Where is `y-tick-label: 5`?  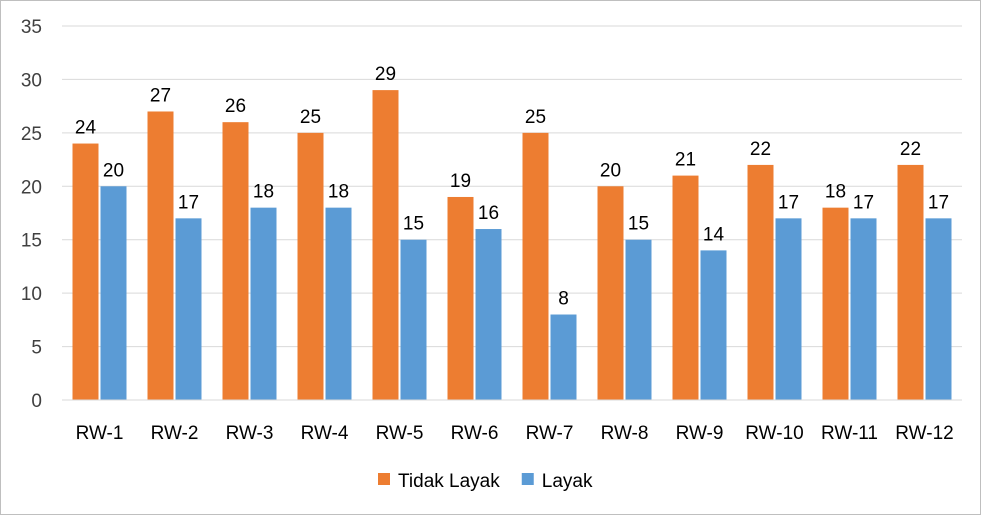
y-tick-label: 5 is located at coordinates (36, 348).